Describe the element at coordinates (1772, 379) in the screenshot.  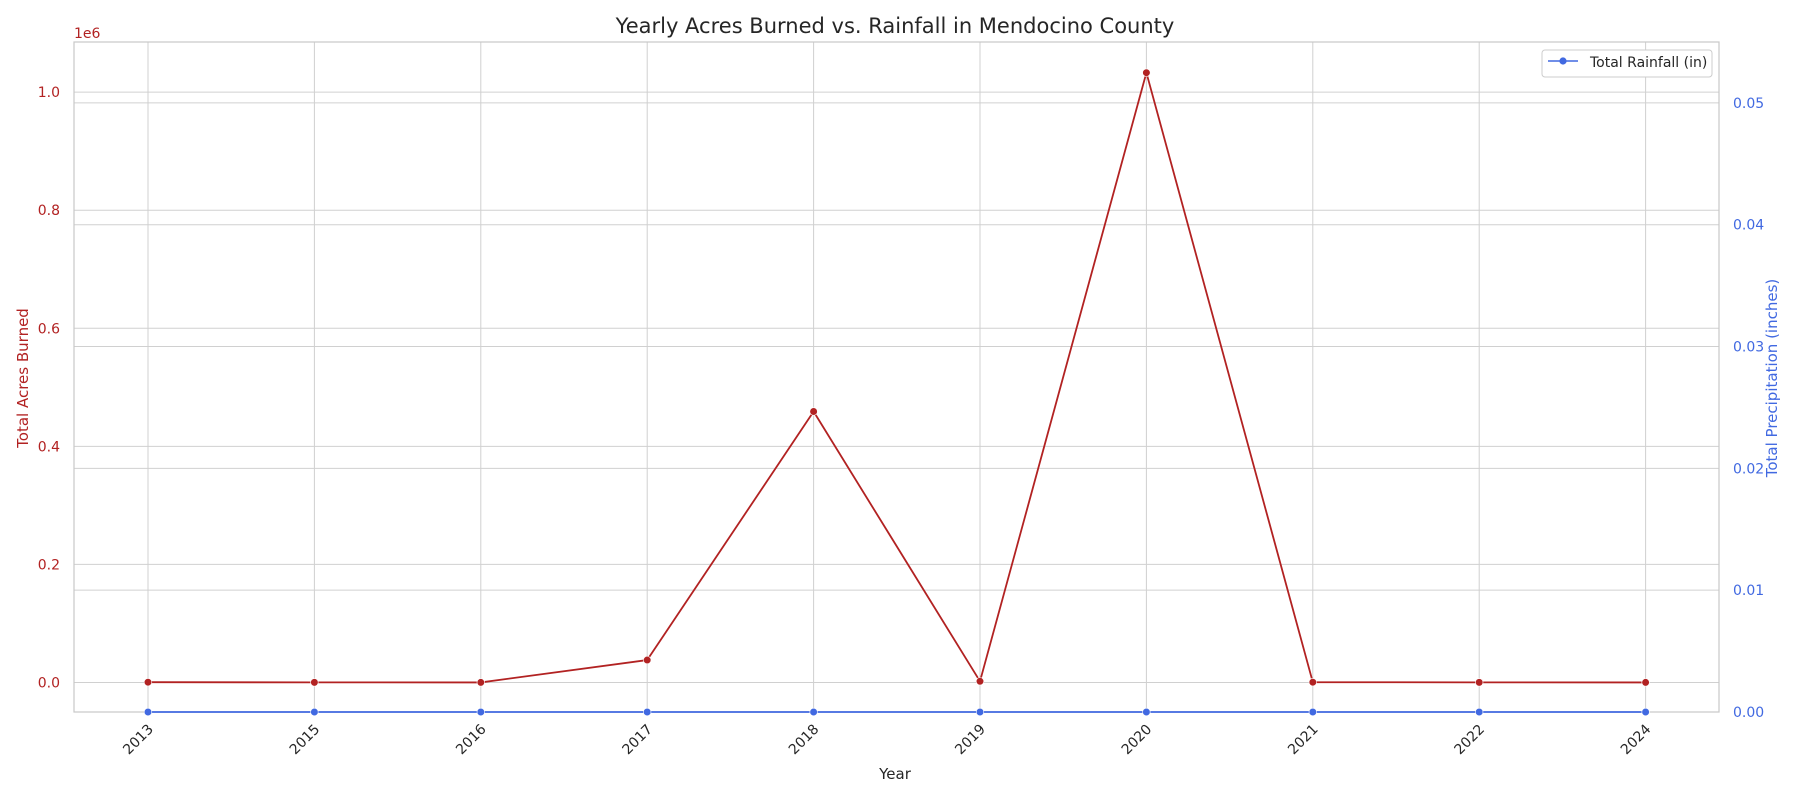
I see `y-right-axis-label: Total Precipitation (inches)` at that location.